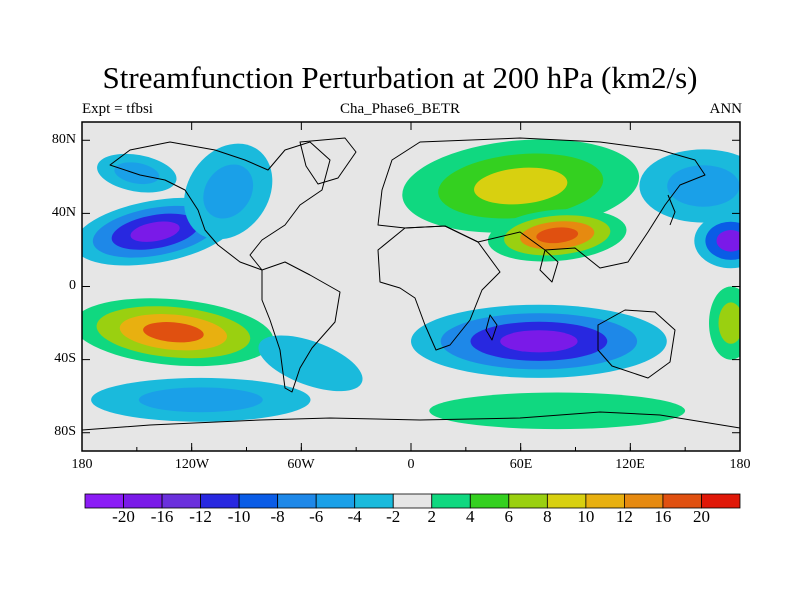  What do you see at coordinates (316, 516) in the screenshot?
I see `colorbar-label: -6` at bounding box center [316, 516].